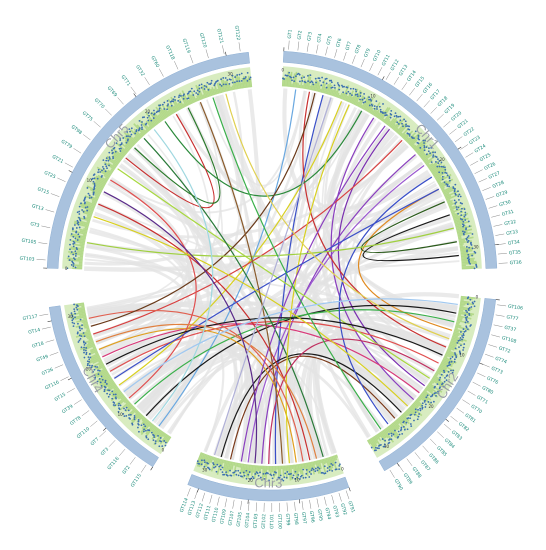 The height and width of the screenshot is (550, 546). What do you see at coordinates (497, 371) in the screenshot?
I see `gene-label: GT73` at bounding box center [497, 371].